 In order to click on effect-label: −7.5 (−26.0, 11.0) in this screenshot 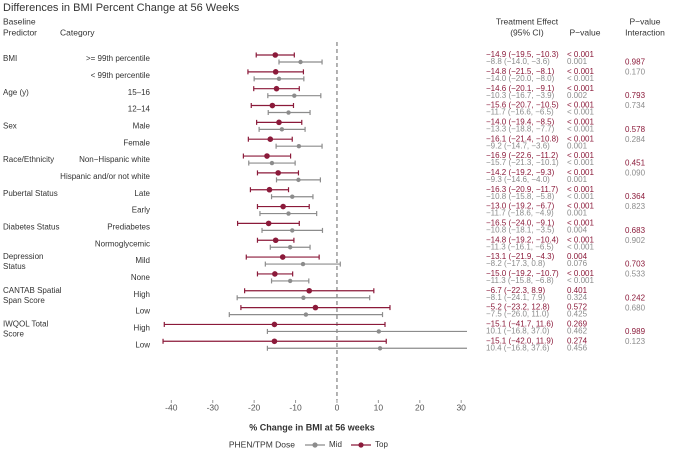, I will do `click(517, 314)`.